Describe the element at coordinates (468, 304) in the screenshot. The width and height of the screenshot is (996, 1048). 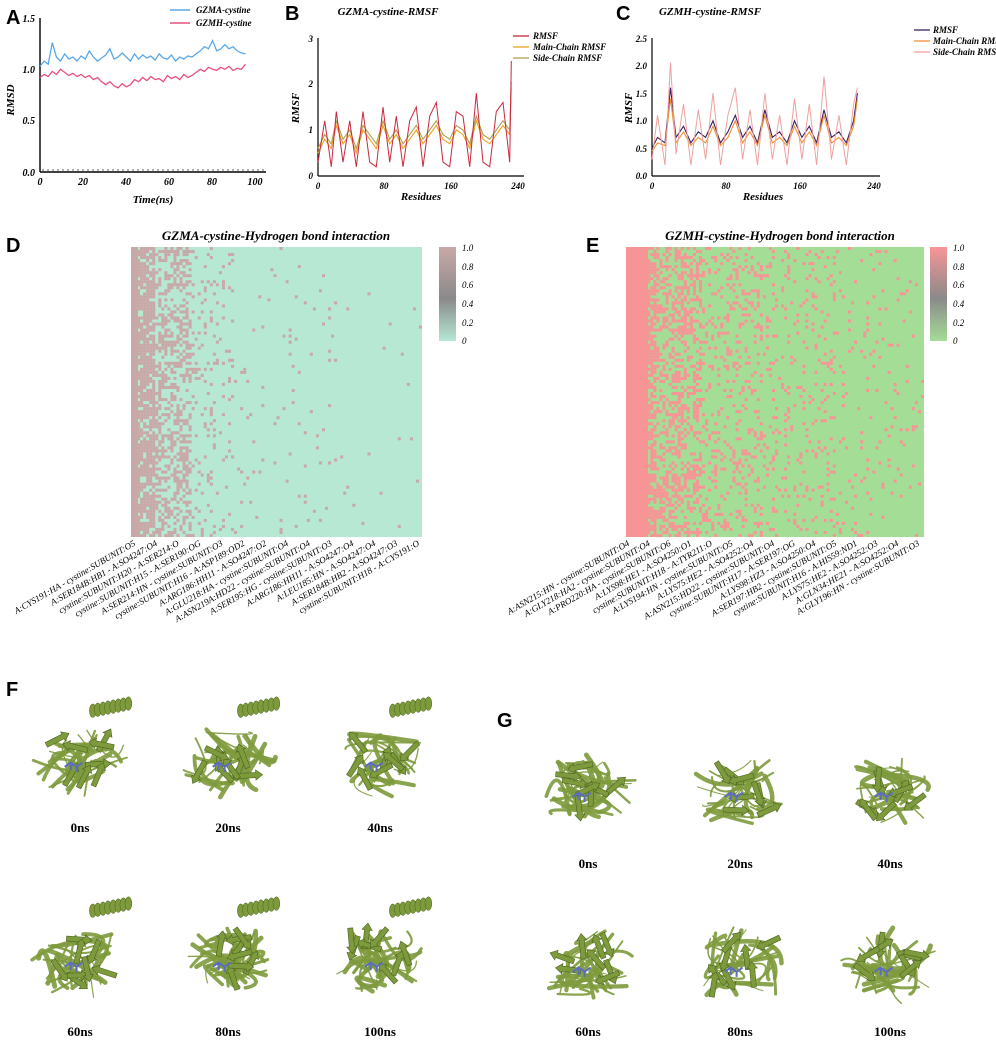
I see `d-cbar-tick-3: 0.4` at that location.